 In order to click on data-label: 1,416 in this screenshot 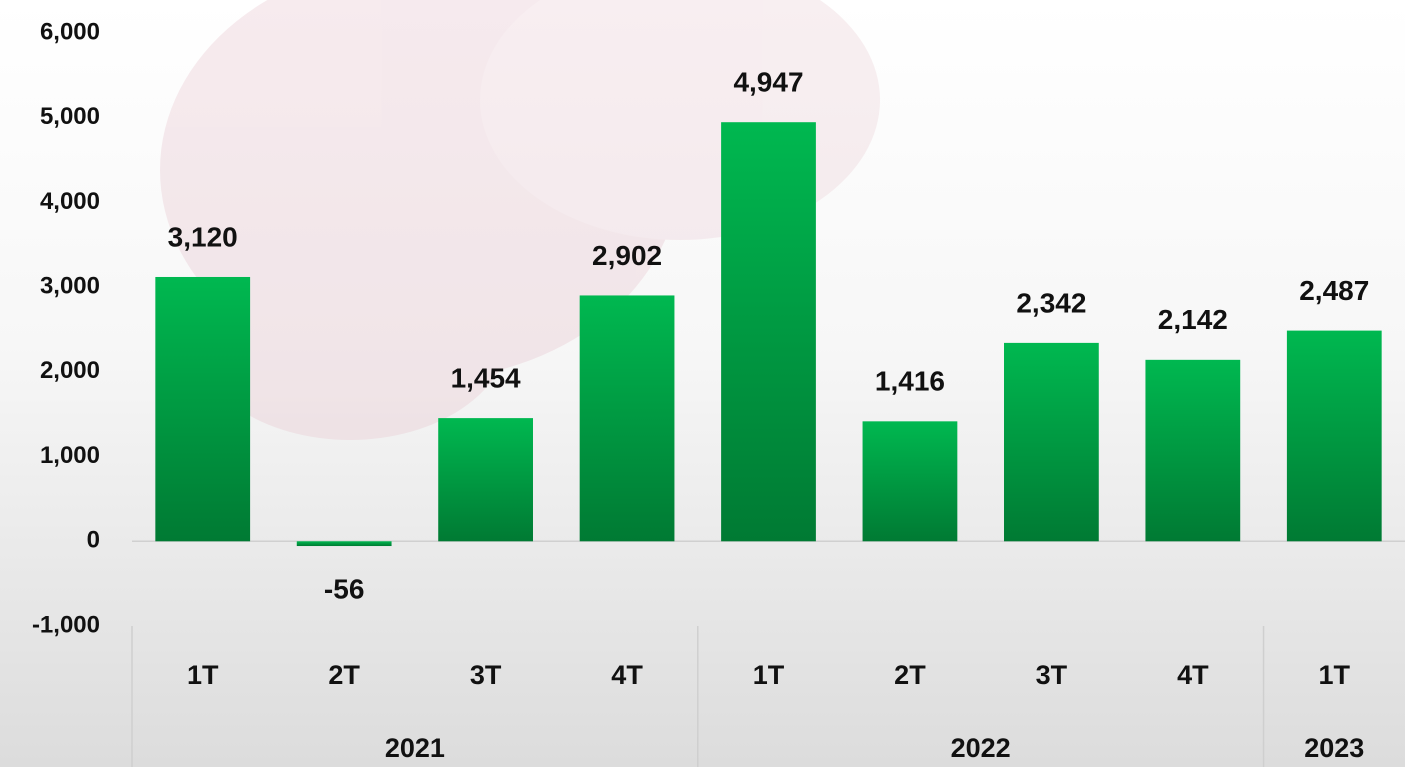, I will do `click(910, 381)`.